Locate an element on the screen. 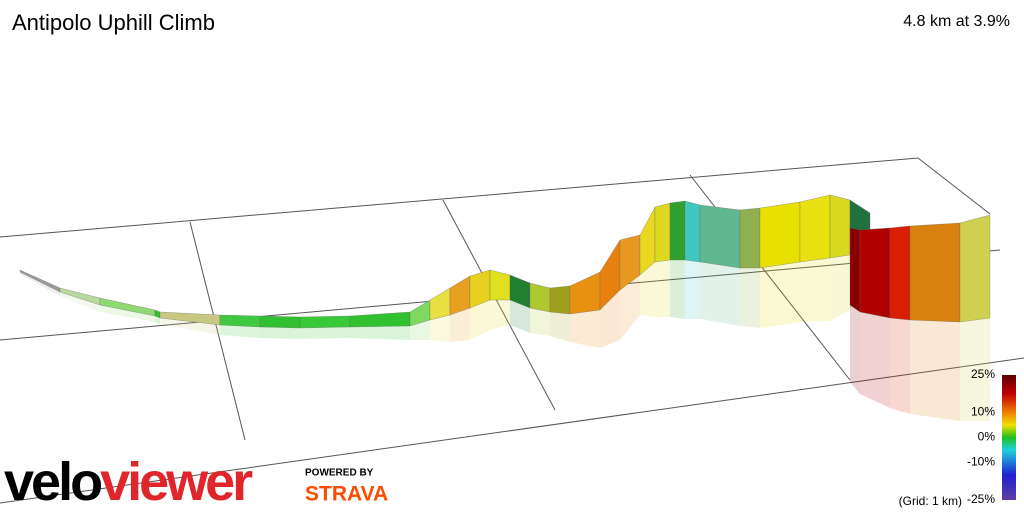 The image size is (1024, 512). scale-tick-label: -10% is located at coordinates (981, 462).